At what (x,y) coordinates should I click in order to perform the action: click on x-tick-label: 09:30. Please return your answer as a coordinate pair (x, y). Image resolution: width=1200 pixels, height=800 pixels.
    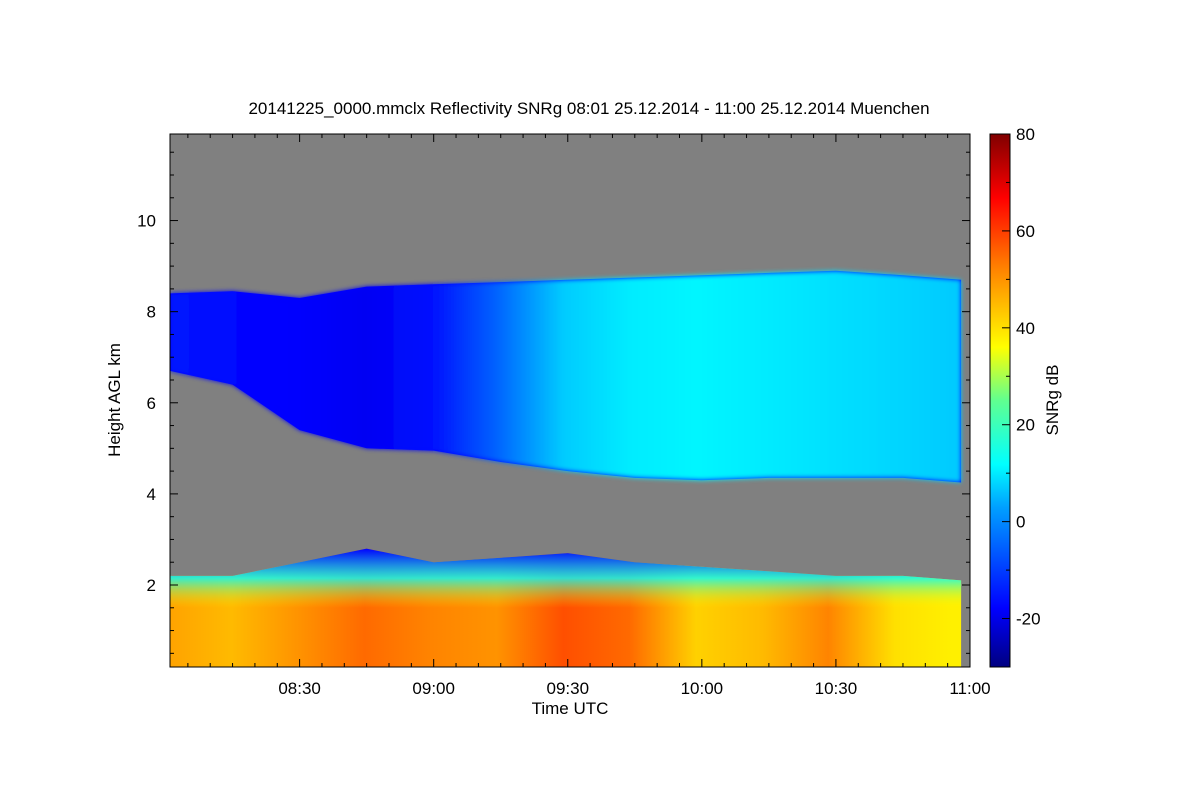
    Looking at the image, I should click on (567, 688).